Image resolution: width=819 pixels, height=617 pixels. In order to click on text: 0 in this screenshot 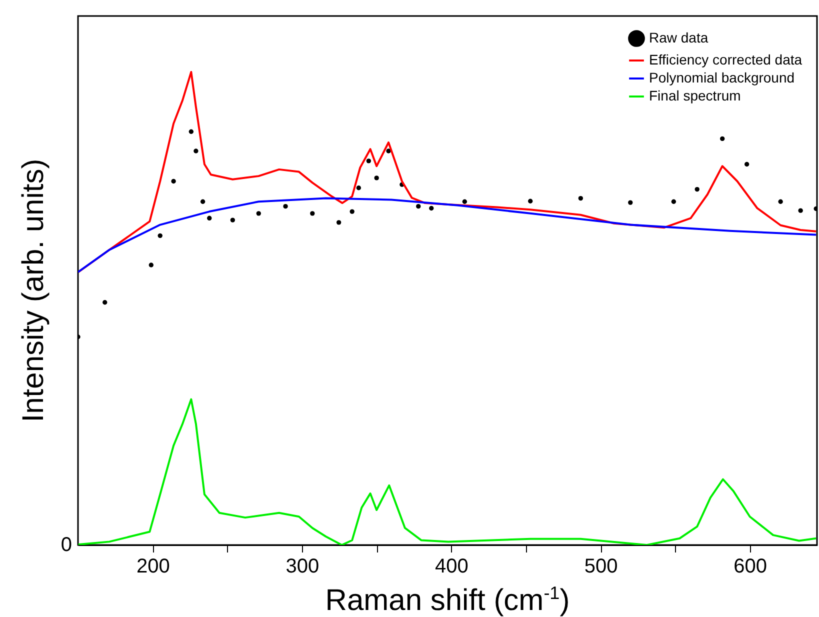, I will do `click(66, 545)`.